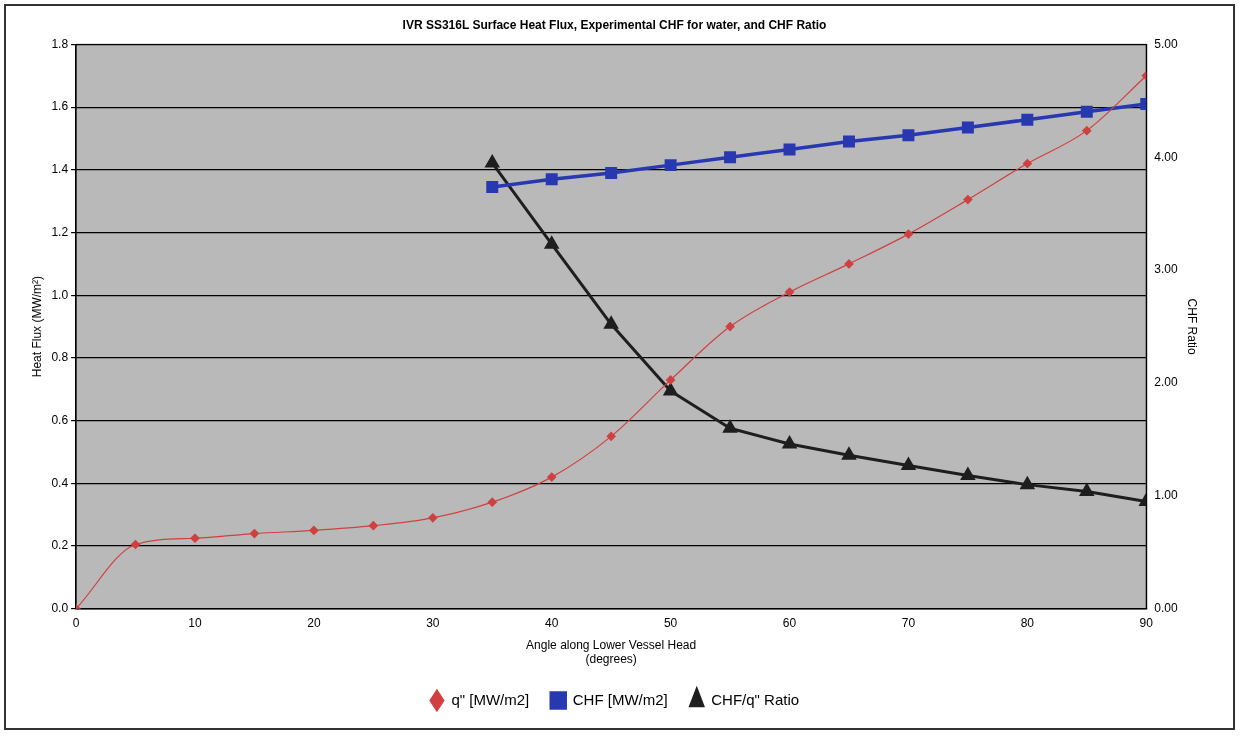 The height and width of the screenshot is (736, 1241). I want to click on y-tick-label: 0.6, so click(60, 419).